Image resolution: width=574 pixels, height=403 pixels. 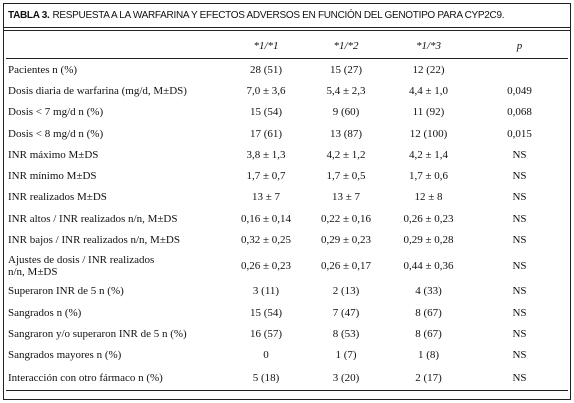 I want to click on table-row: Sangrados n (%) 15 (54) 7 (47) 8 (67) NS, so click(x=287, y=312).